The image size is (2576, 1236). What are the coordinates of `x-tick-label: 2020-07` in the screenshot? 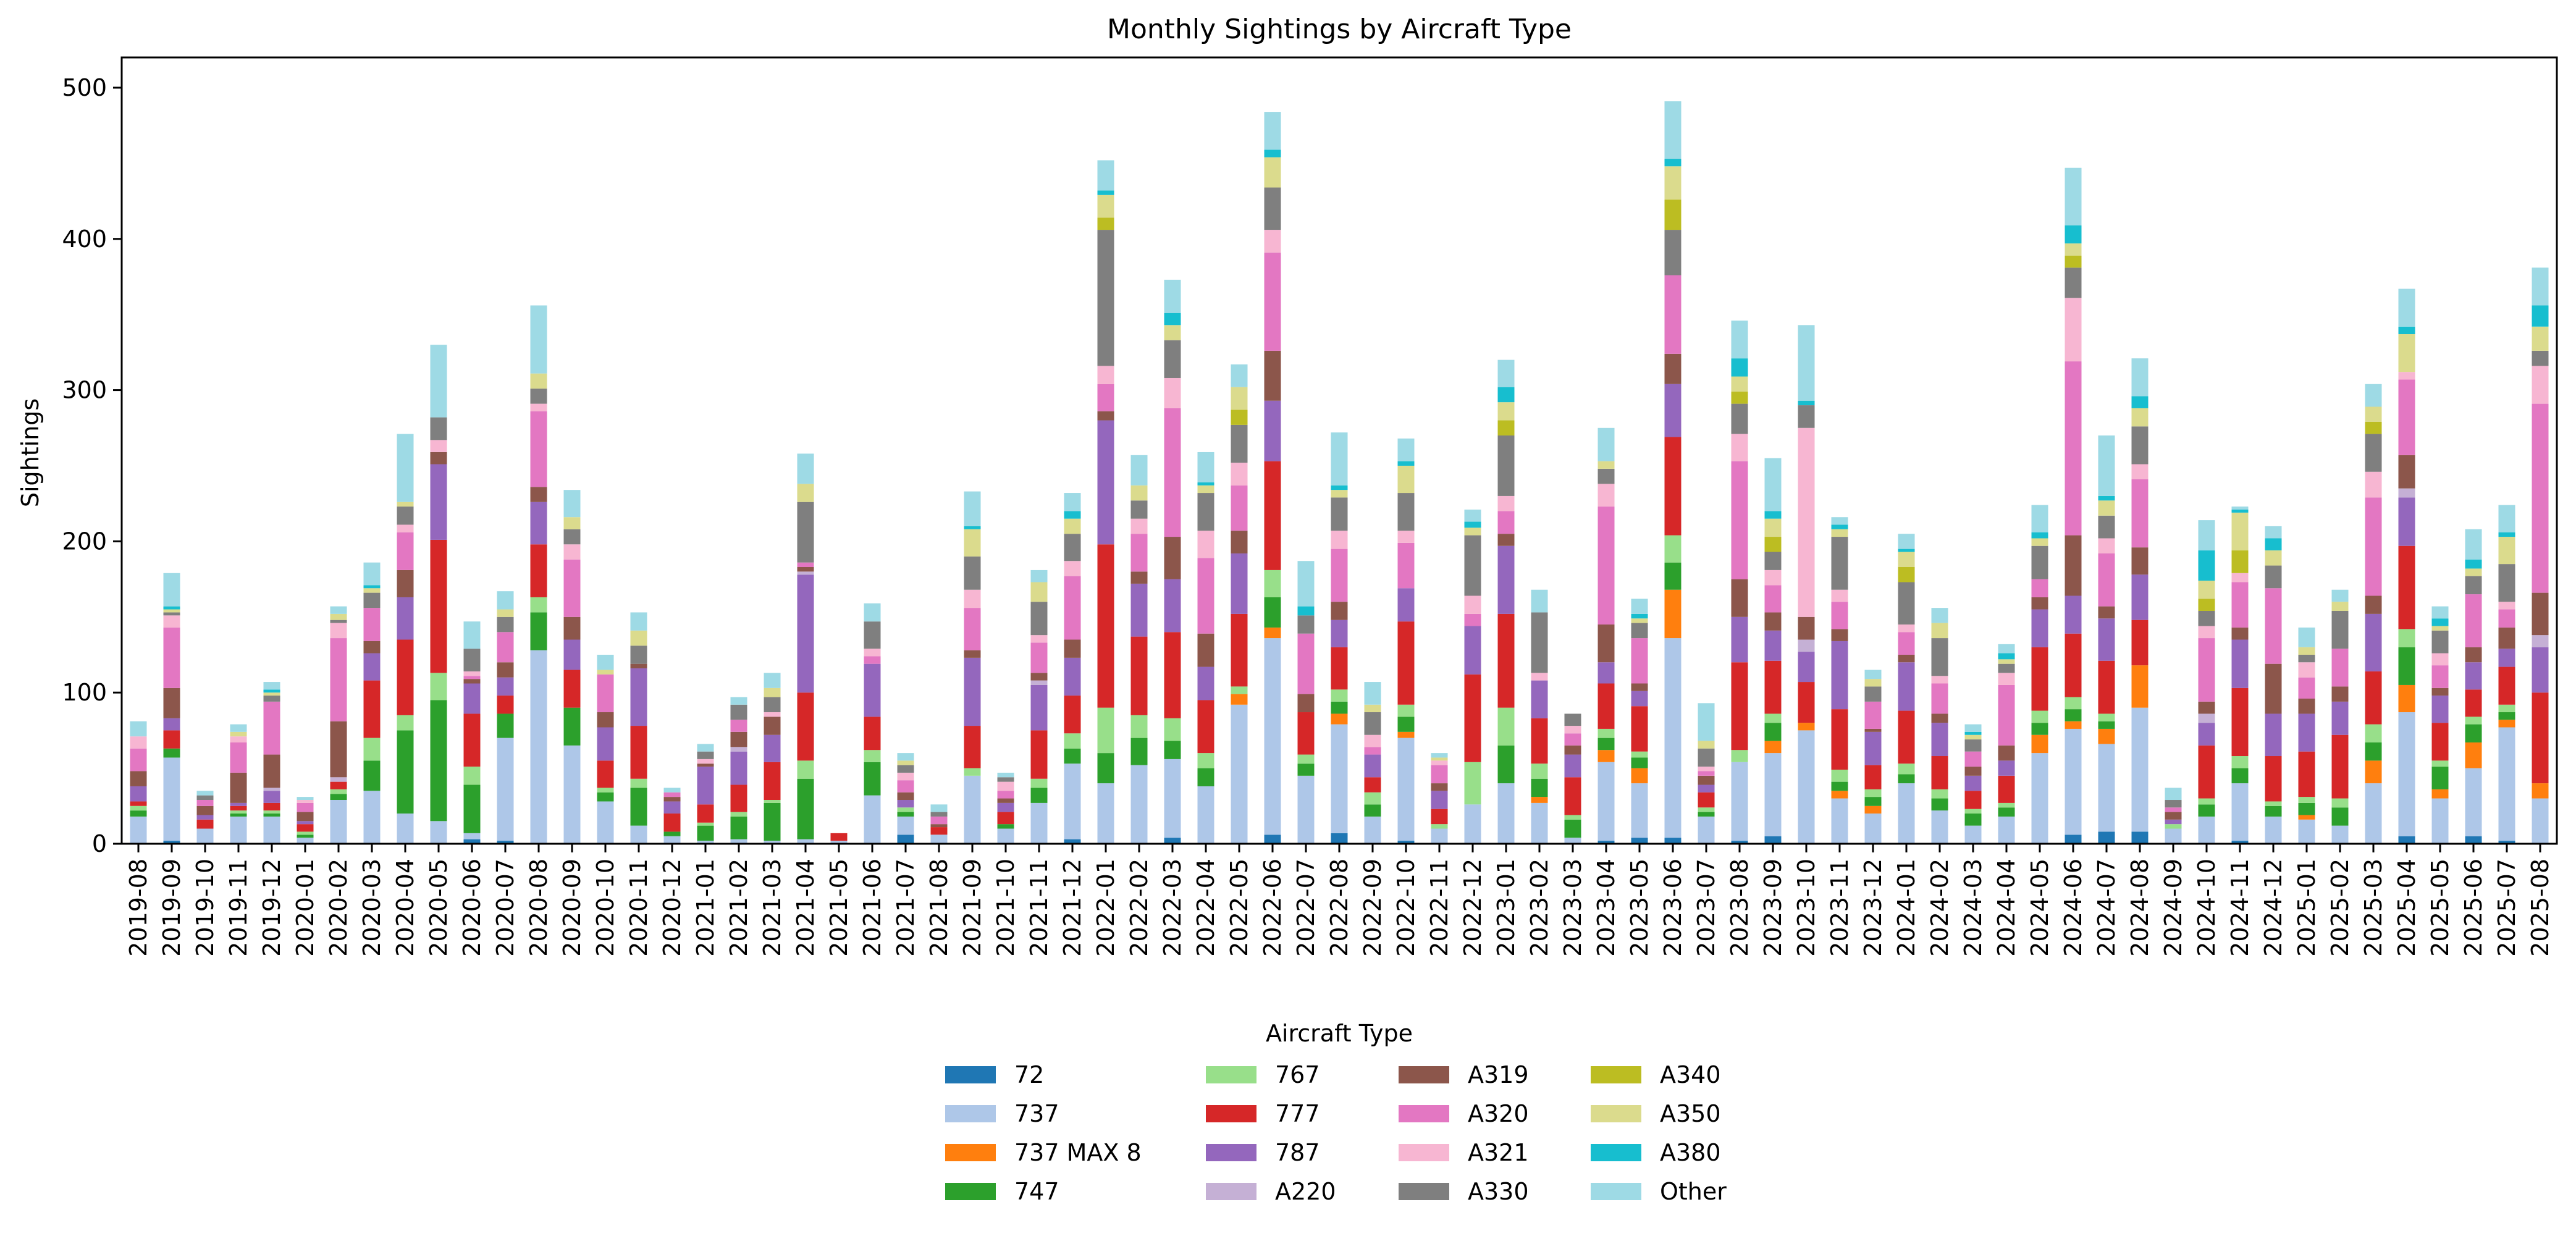 It's located at (505, 908).